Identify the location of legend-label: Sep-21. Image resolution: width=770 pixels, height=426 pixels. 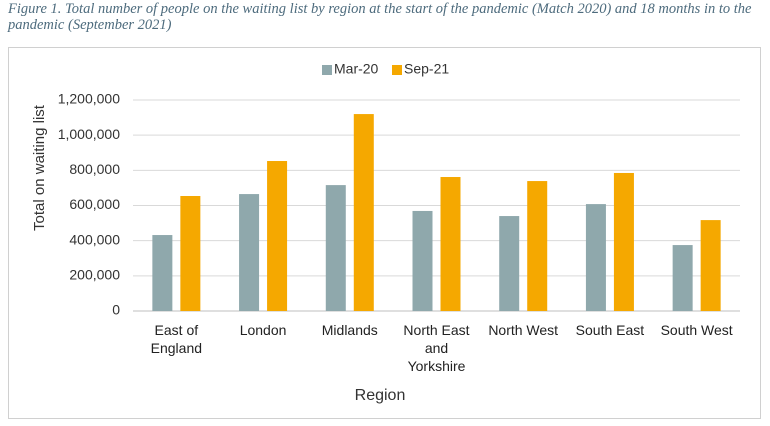
(426, 69).